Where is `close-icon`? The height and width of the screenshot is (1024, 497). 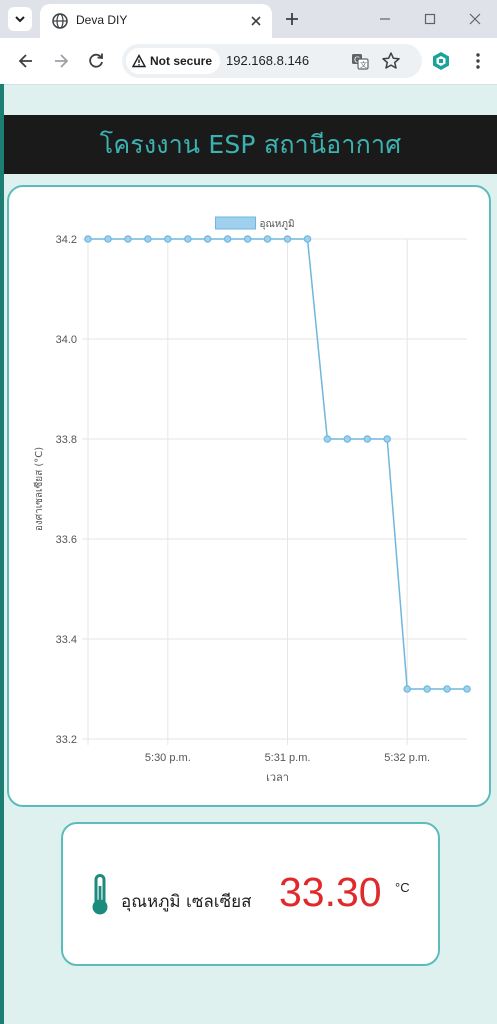 close-icon is located at coordinates (256, 21).